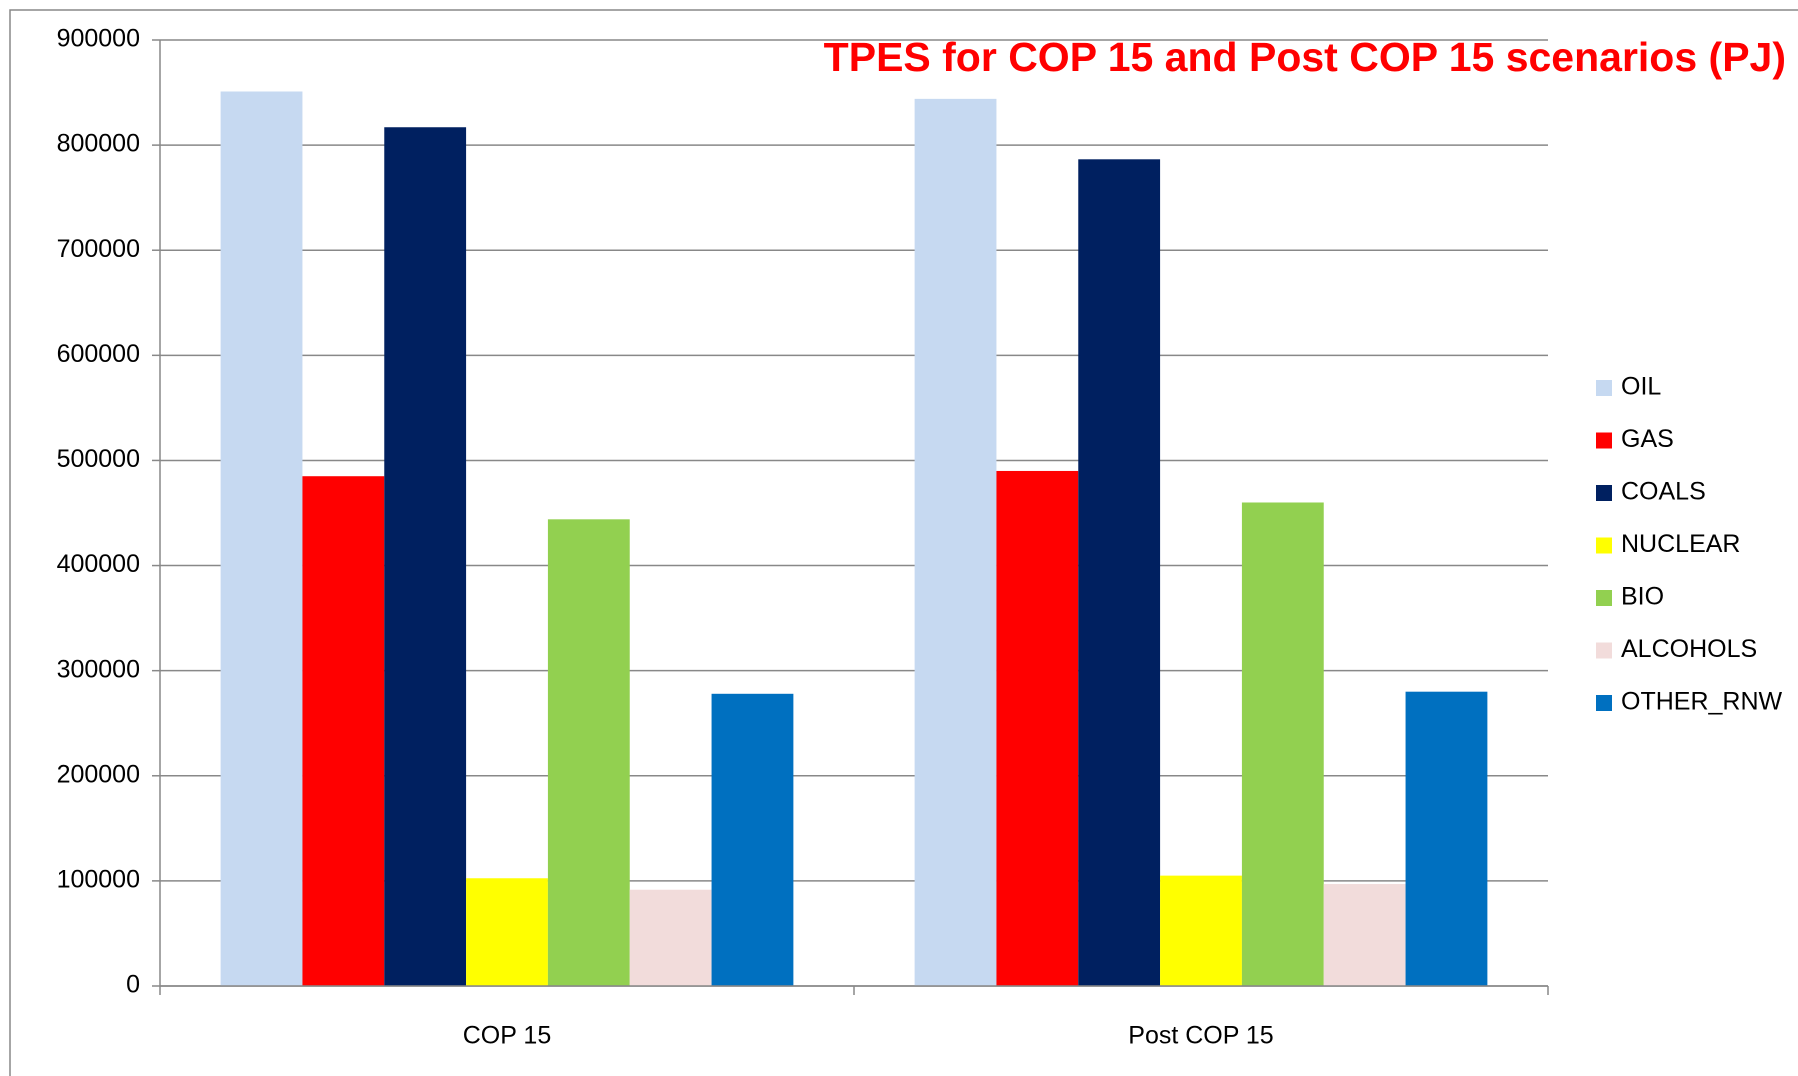 The width and height of the screenshot is (1798, 1076). I want to click on legend-label: OIL, so click(1641, 387).